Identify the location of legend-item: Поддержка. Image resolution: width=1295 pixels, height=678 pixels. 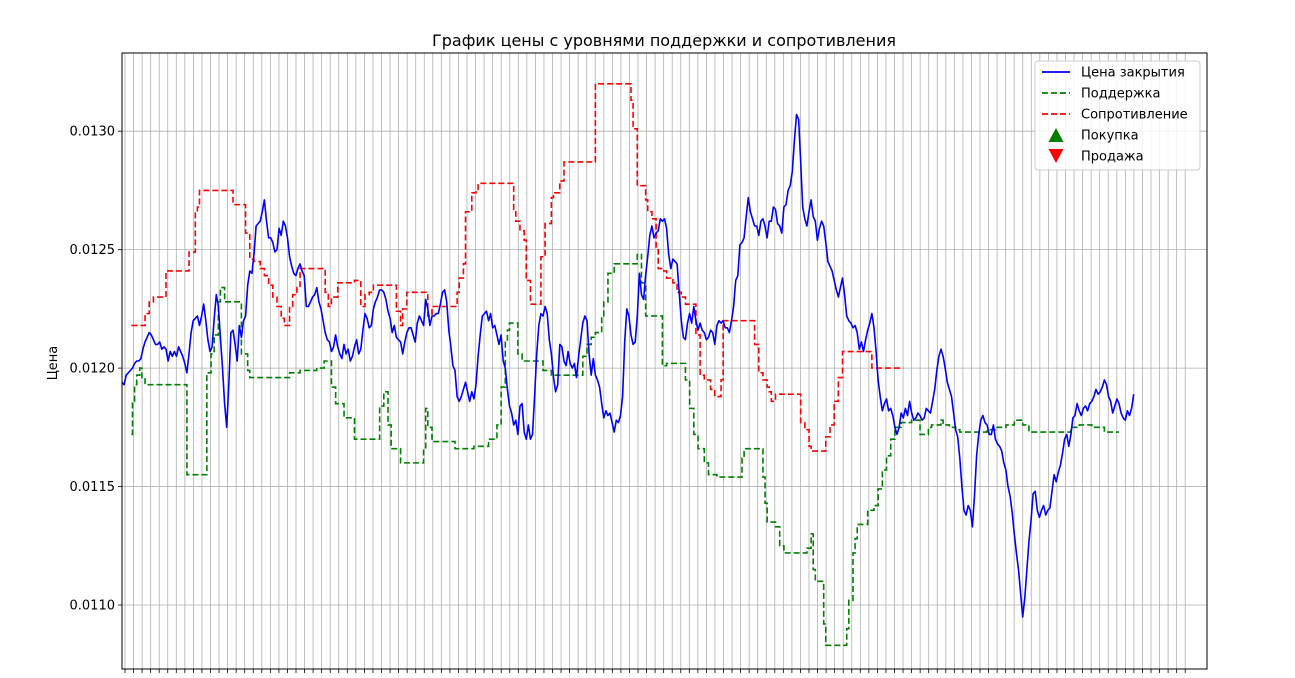
(1101, 94).